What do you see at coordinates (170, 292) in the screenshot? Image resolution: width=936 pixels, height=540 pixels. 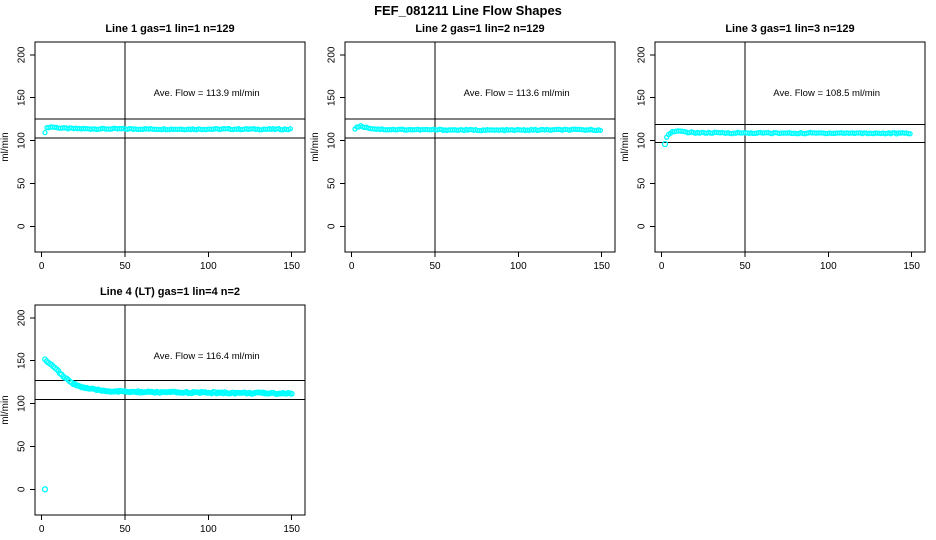 I see `panel-title: Line 4 (LT) gas=1 lin=4 n=2` at bounding box center [170, 292].